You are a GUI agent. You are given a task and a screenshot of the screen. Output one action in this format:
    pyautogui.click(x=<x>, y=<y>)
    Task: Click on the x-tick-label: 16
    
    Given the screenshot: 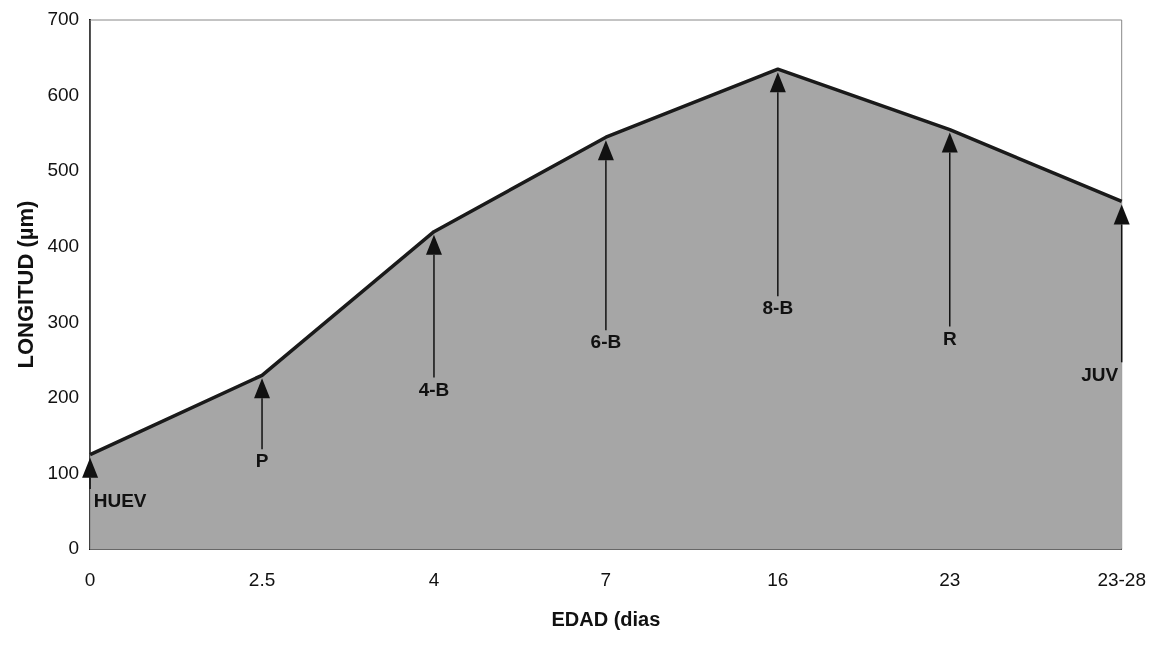 What is the action you would take?
    pyautogui.click(x=778, y=579)
    